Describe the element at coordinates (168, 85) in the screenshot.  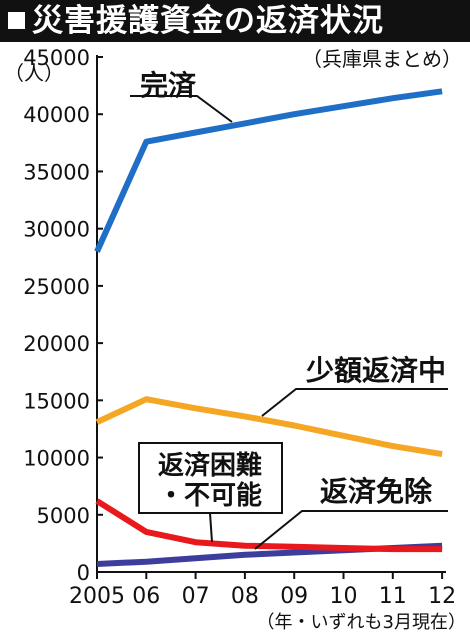
I see `label-kansai: 完済` at that location.